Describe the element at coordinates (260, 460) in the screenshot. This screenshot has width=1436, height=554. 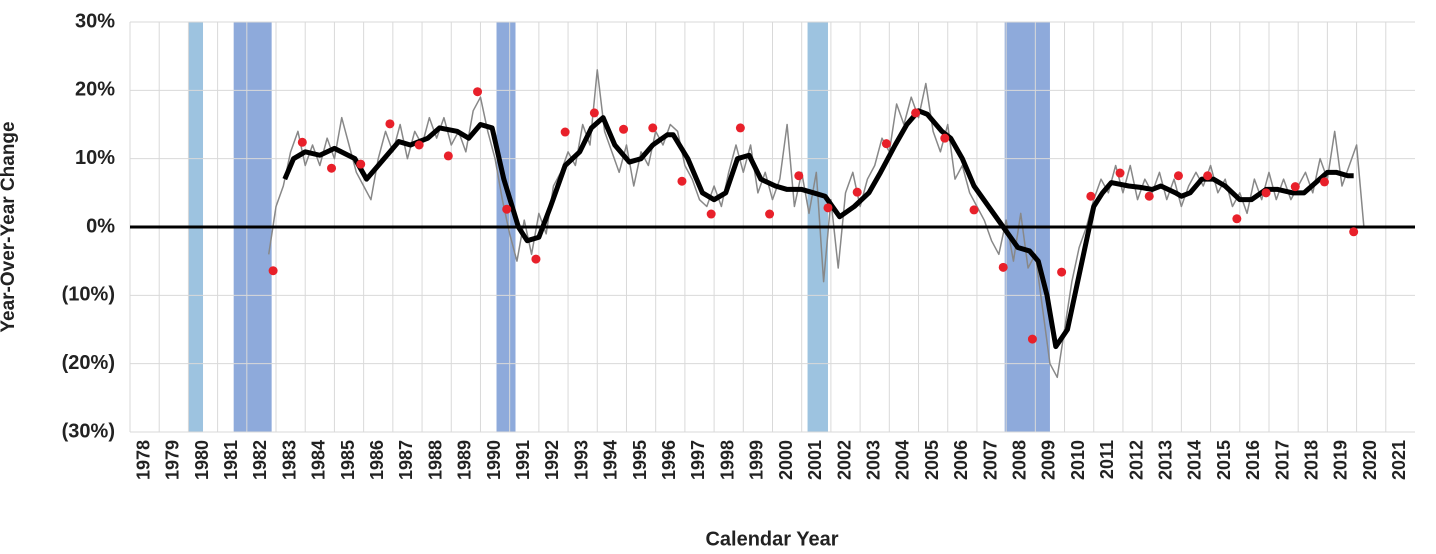
I see `x-tick-label: 1982` at that location.